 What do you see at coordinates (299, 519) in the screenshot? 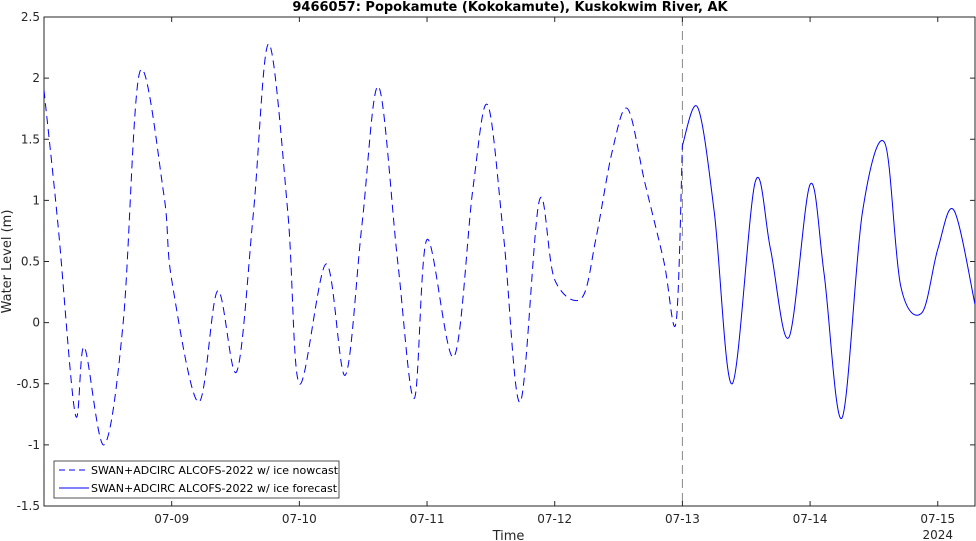
I see `x-tick-label: 07-10` at bounding box center [299, 519].